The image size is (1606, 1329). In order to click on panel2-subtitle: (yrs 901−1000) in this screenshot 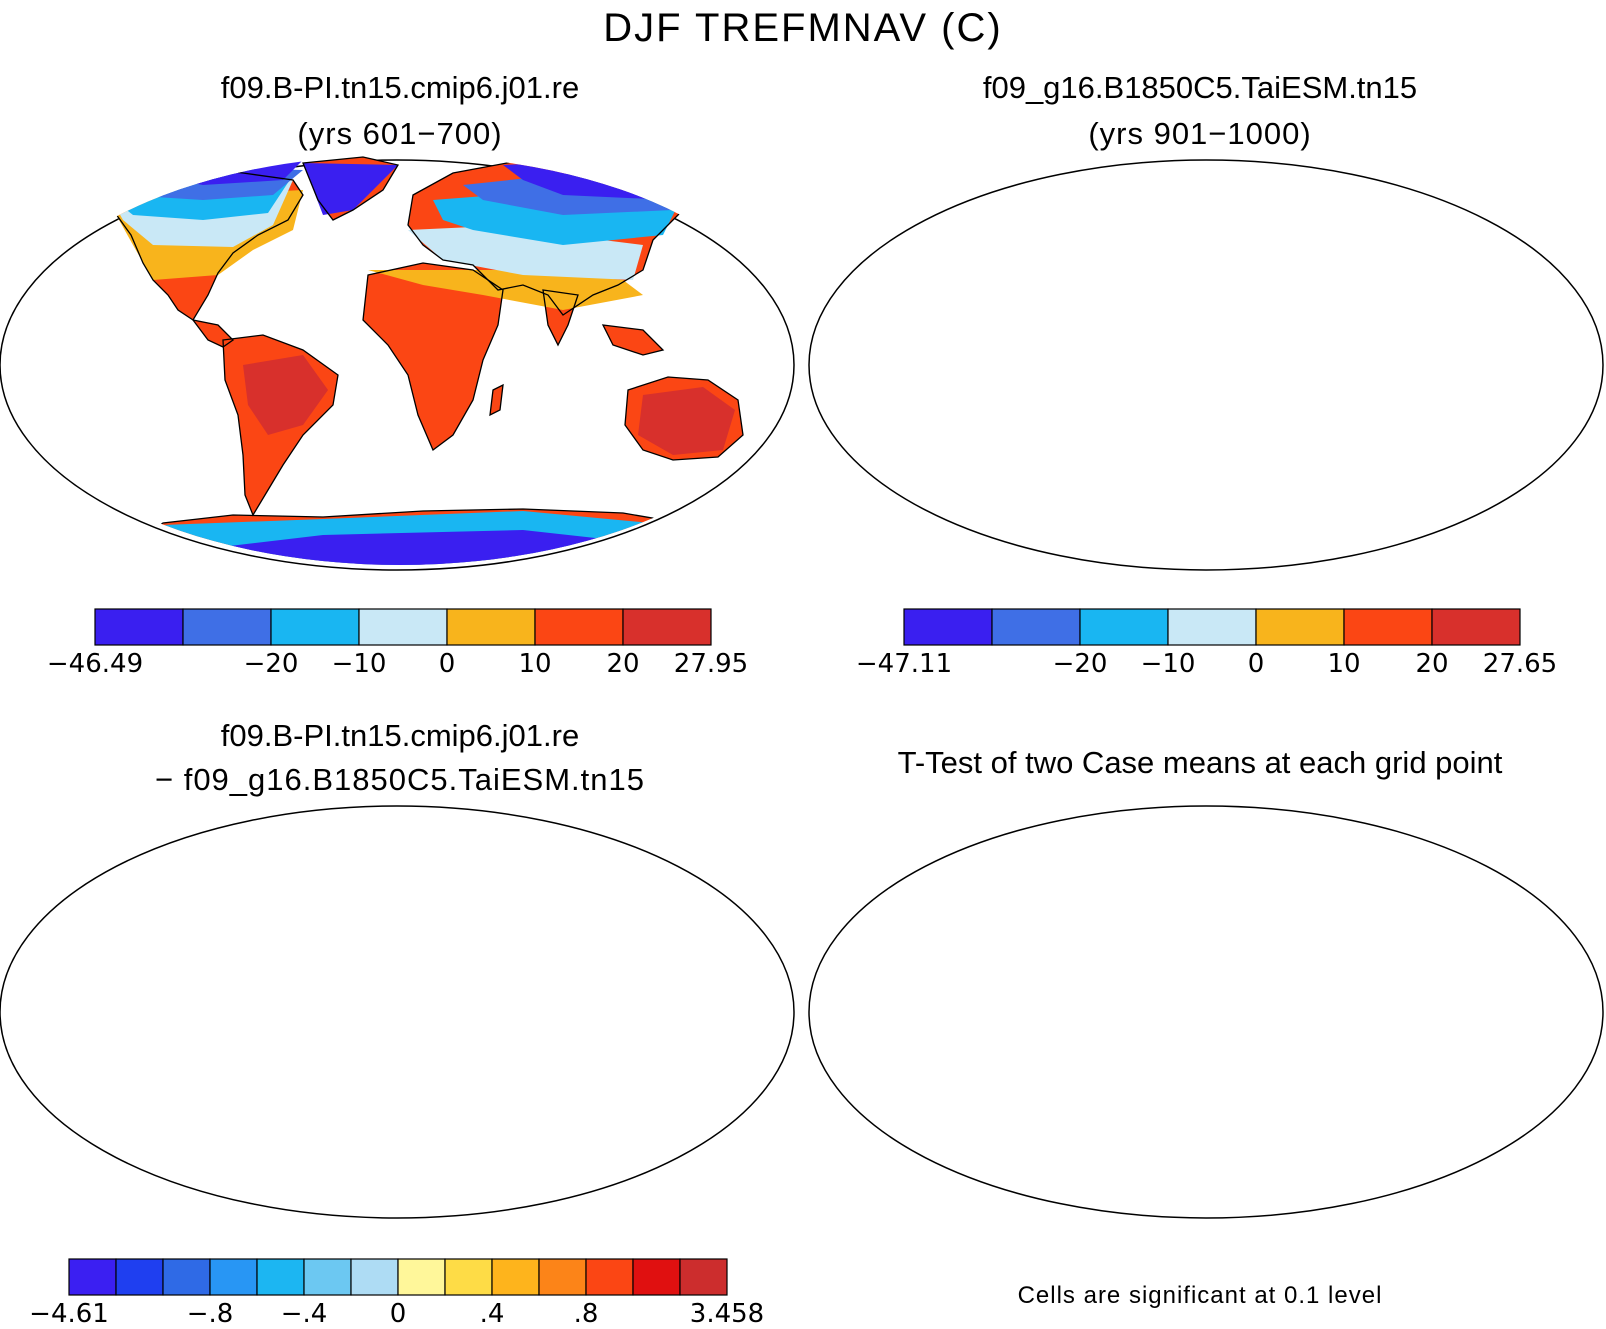, I will do `click(1200, 133)`.